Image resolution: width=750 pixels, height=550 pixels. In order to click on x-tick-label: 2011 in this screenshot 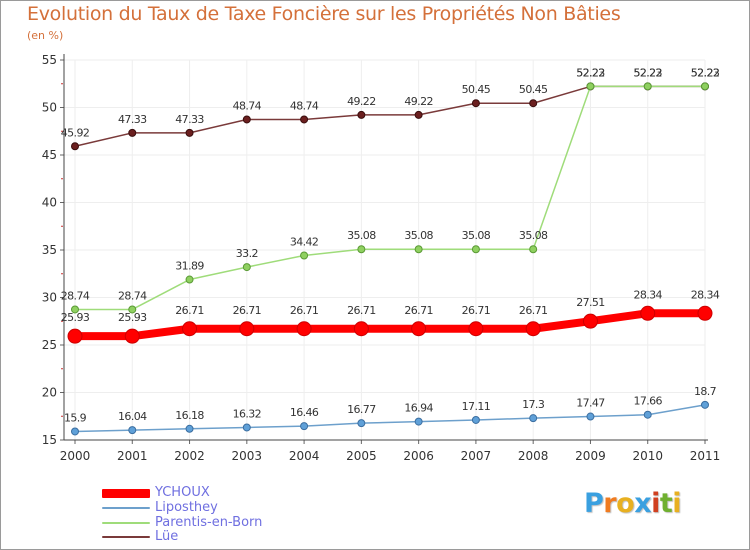, I will do `click(705, 456)`.